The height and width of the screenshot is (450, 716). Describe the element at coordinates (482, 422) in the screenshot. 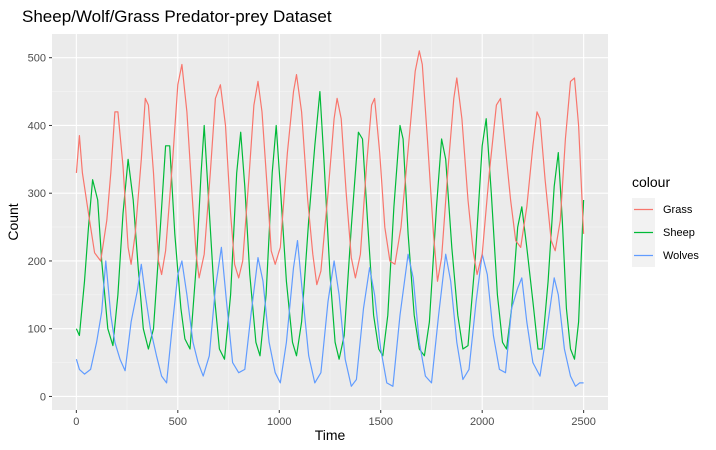

I see `x-tick-label: 2000` at that location.